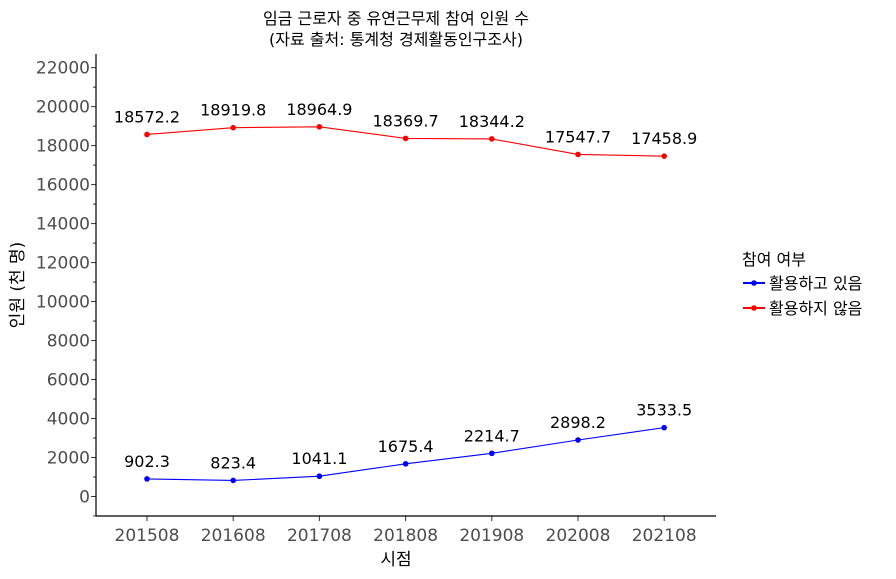  I want to click on x-tick-label: 201808, so click(405, 536).